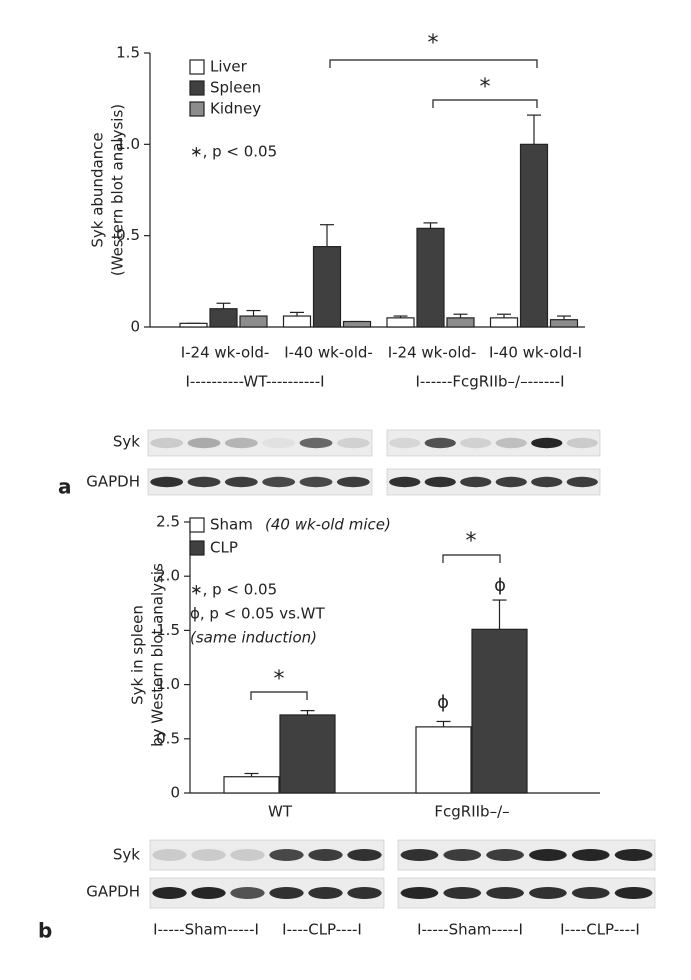 The image size is (691, 980). What do you see at coordinates (328, 353) in the screenshot?
I see `x-tick-label: I-40 wk-old-` at bounding box center [328, 353].